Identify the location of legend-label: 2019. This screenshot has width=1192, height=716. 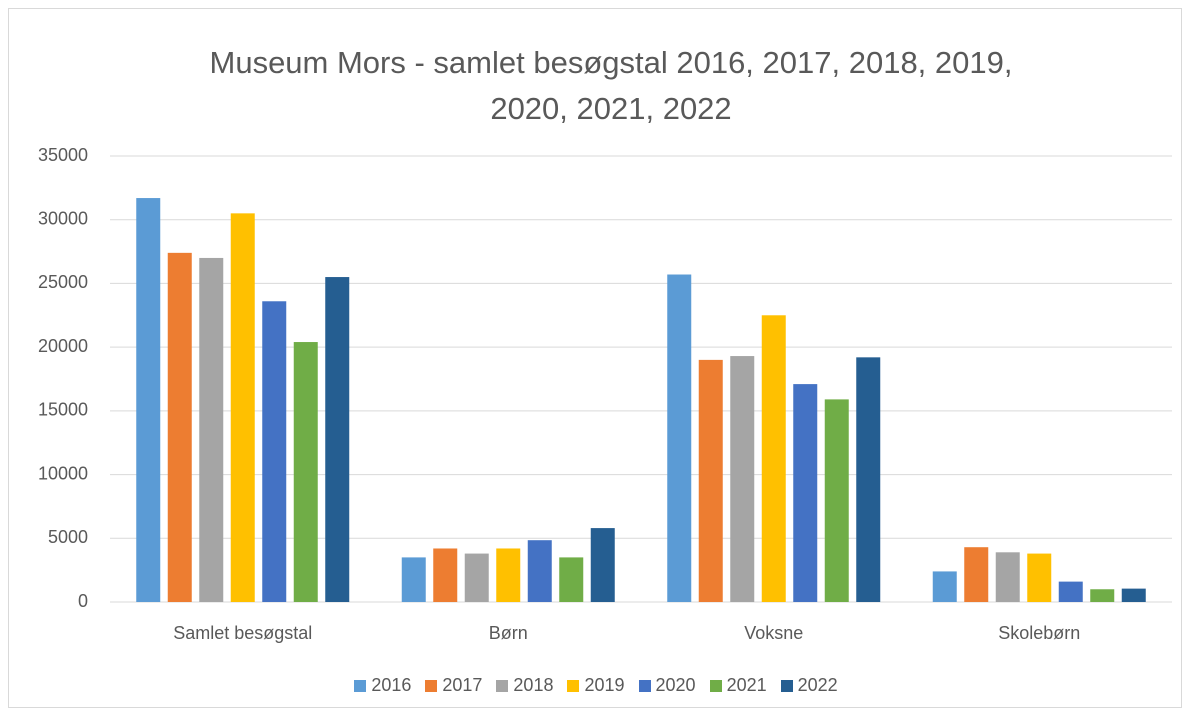
(604, 685).